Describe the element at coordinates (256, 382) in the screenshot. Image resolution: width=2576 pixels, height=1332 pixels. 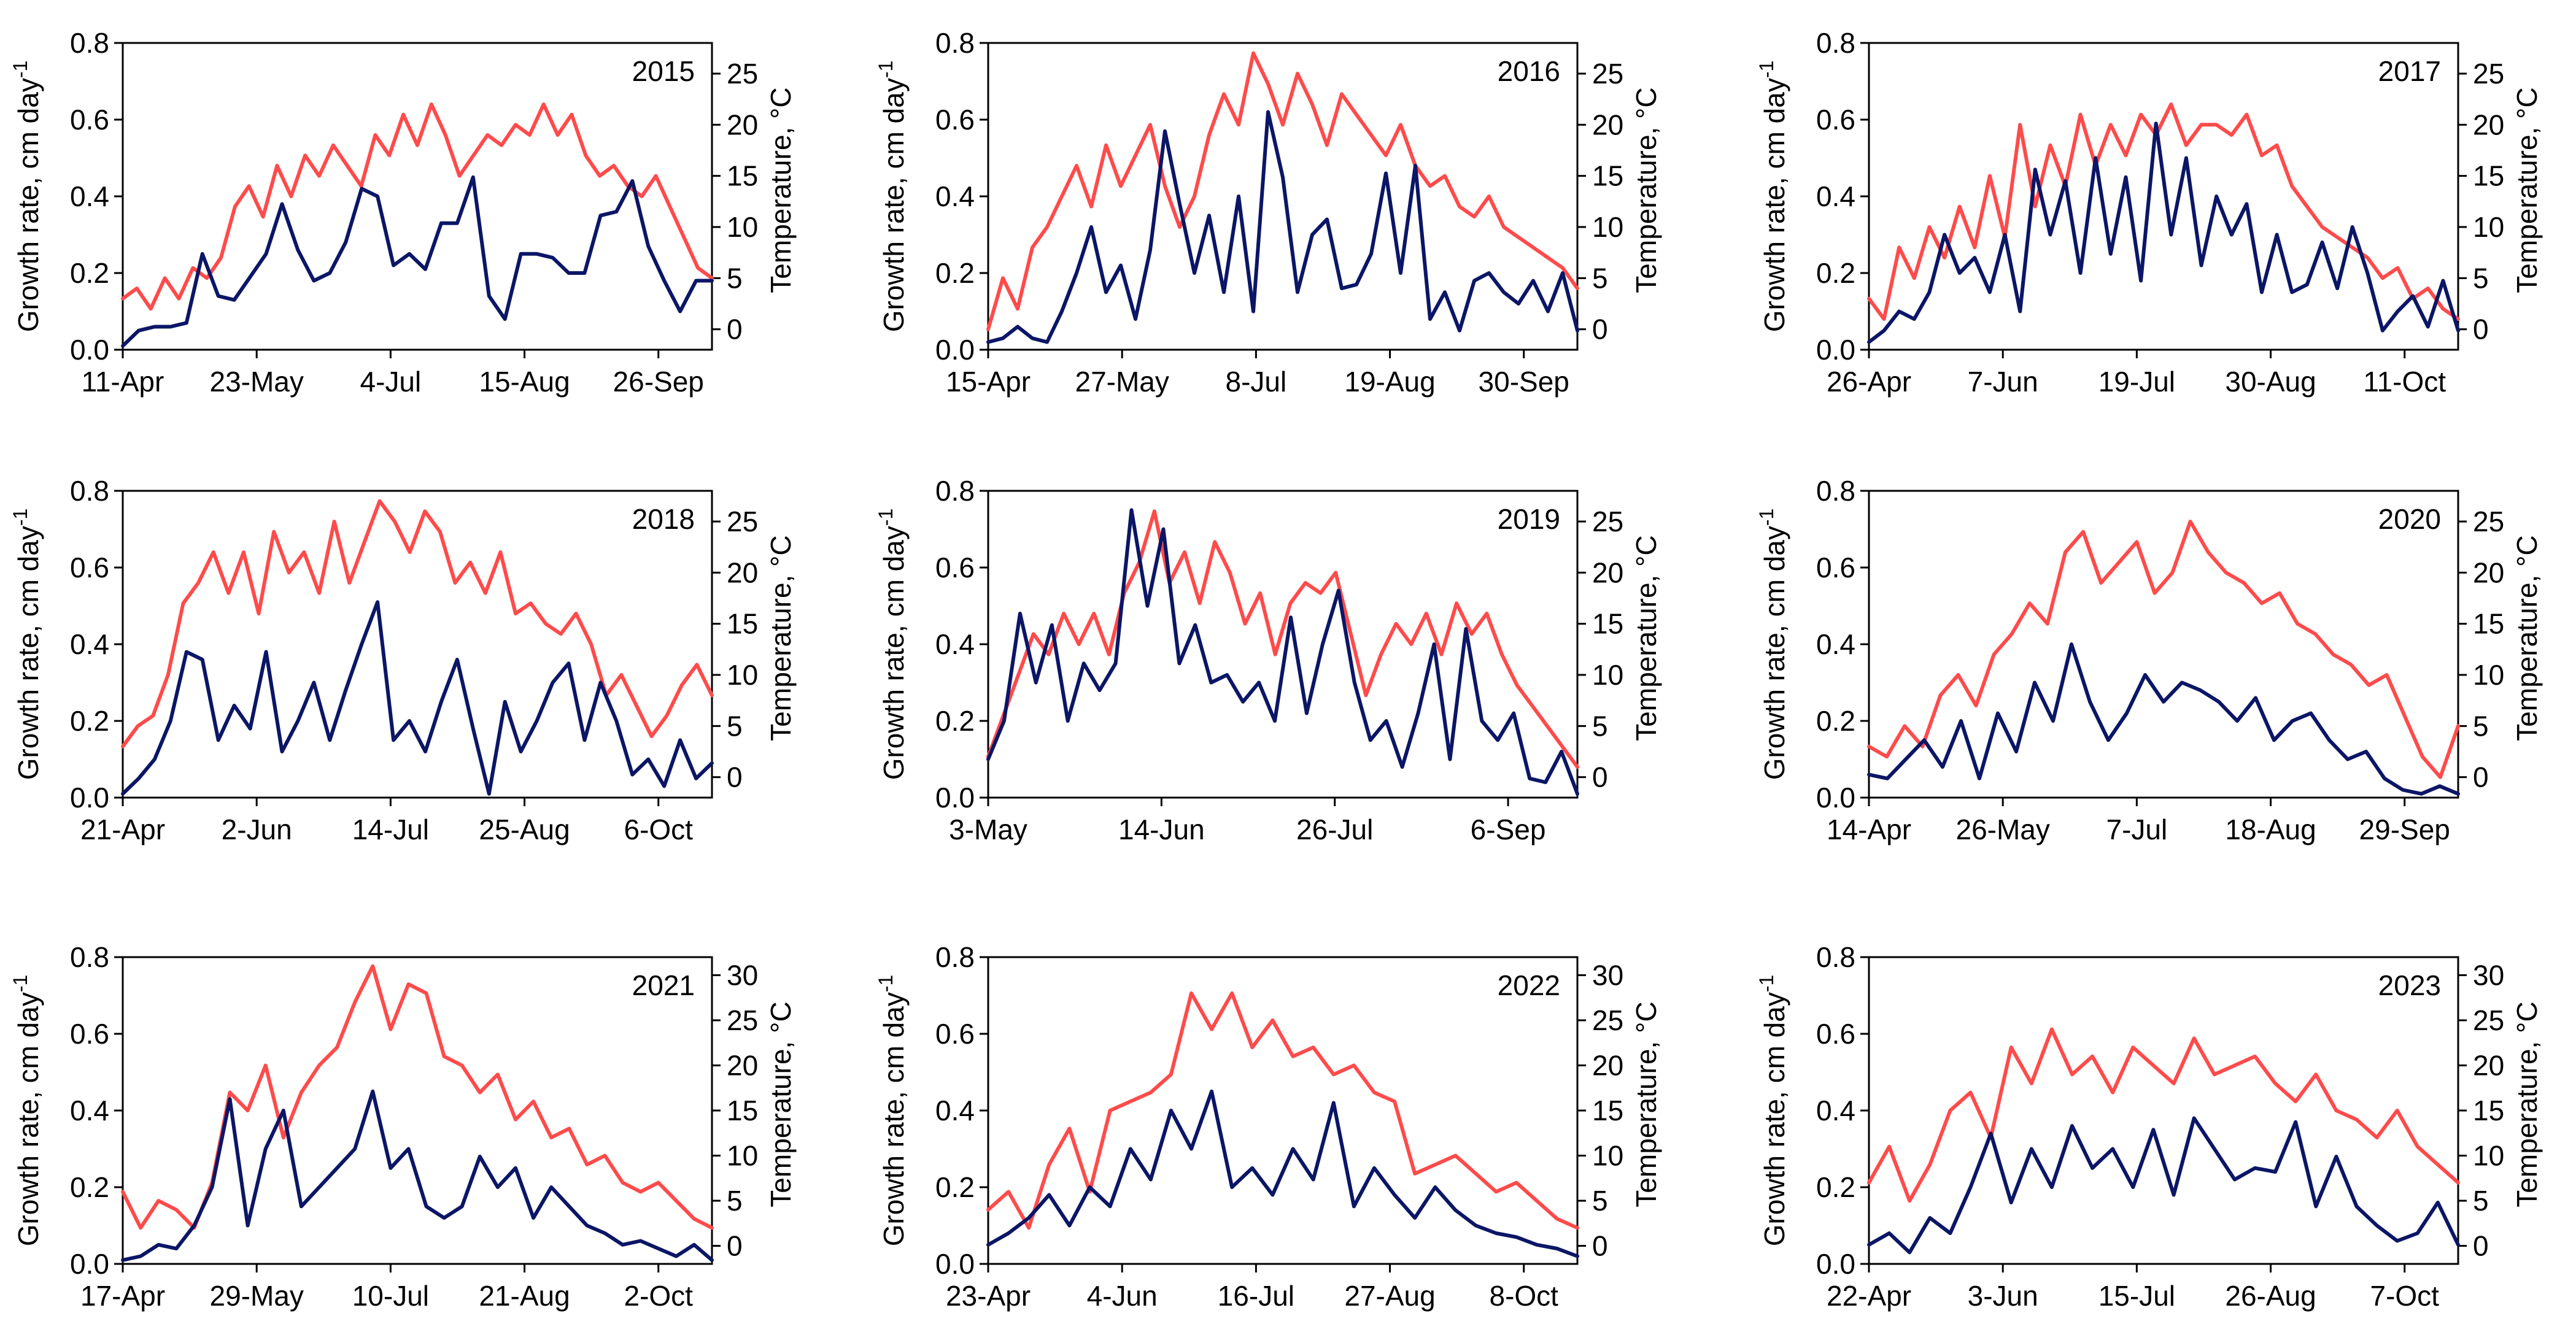
I see `x-tick-label: 23-May` at that location.